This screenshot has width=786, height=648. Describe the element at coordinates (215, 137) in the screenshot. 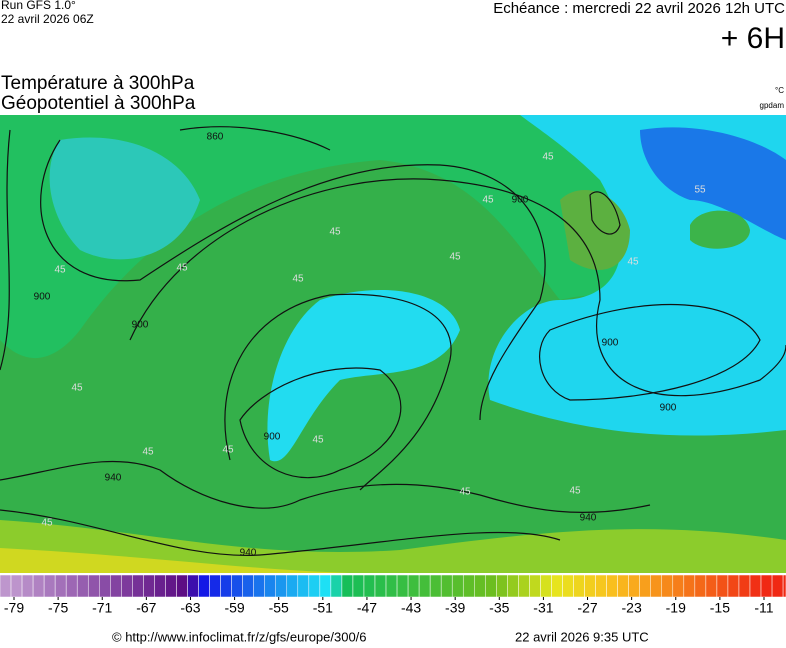

I see `contour-label: 860` at that location.